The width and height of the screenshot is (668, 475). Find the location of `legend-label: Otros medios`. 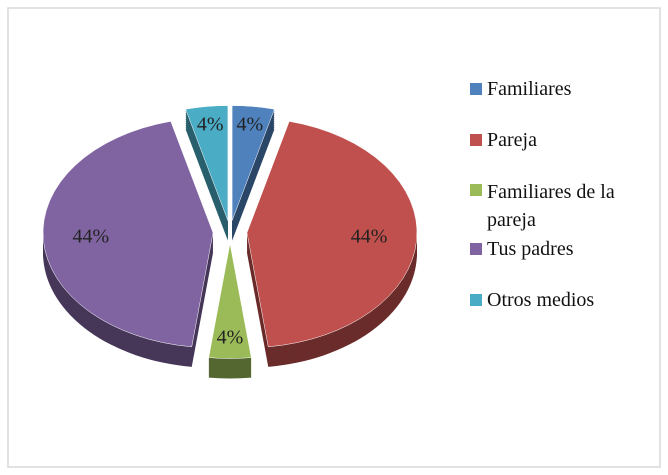

legend-label: Otros medios is located at coordinates (541, 300).